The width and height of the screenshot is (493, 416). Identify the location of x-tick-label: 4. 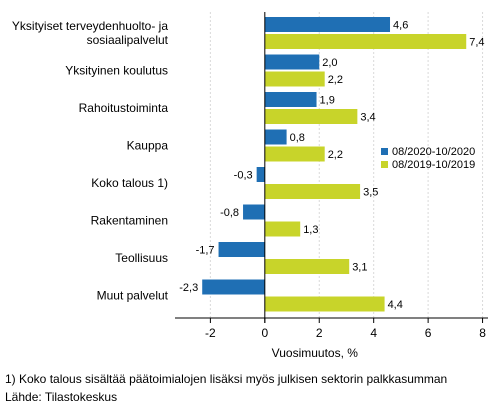
(373, 333).